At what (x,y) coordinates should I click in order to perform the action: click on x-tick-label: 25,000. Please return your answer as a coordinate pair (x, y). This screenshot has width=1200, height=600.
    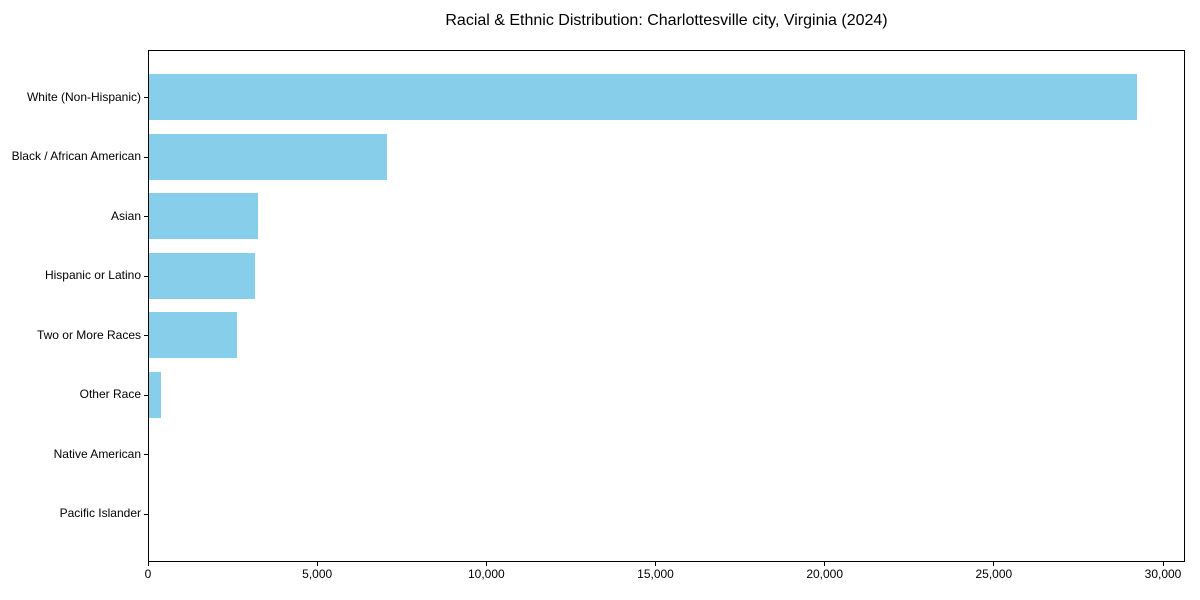
    Looking at the image, I should click on (994, 574).